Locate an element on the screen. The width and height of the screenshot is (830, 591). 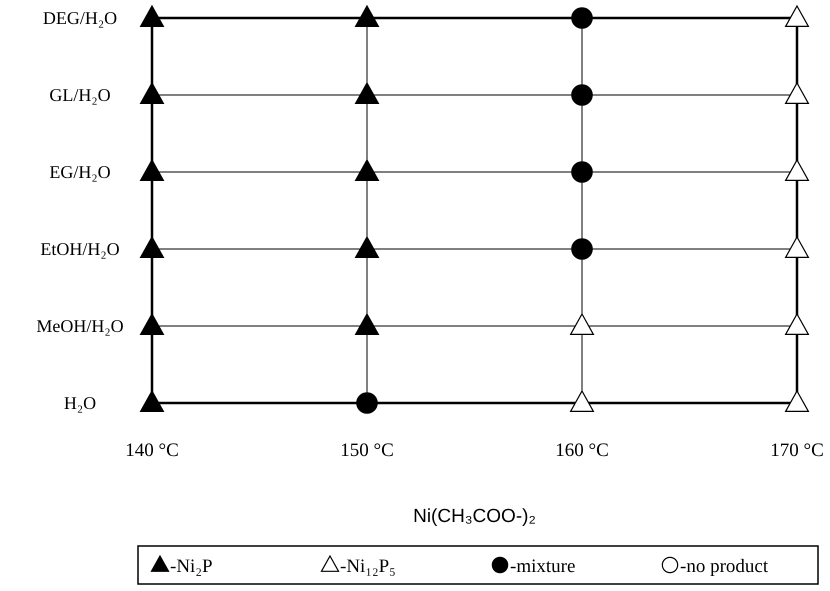
x-tick-label: 150 °C is located at coordinates (367, 450).